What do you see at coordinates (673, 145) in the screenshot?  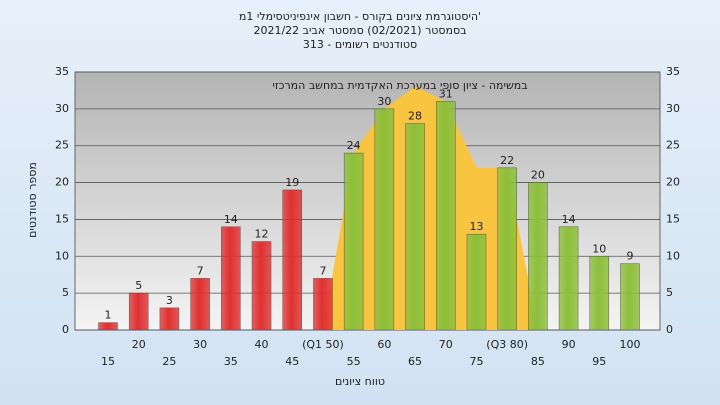 I see `y2-tick-label: 25` at bounding box center [673, 145].